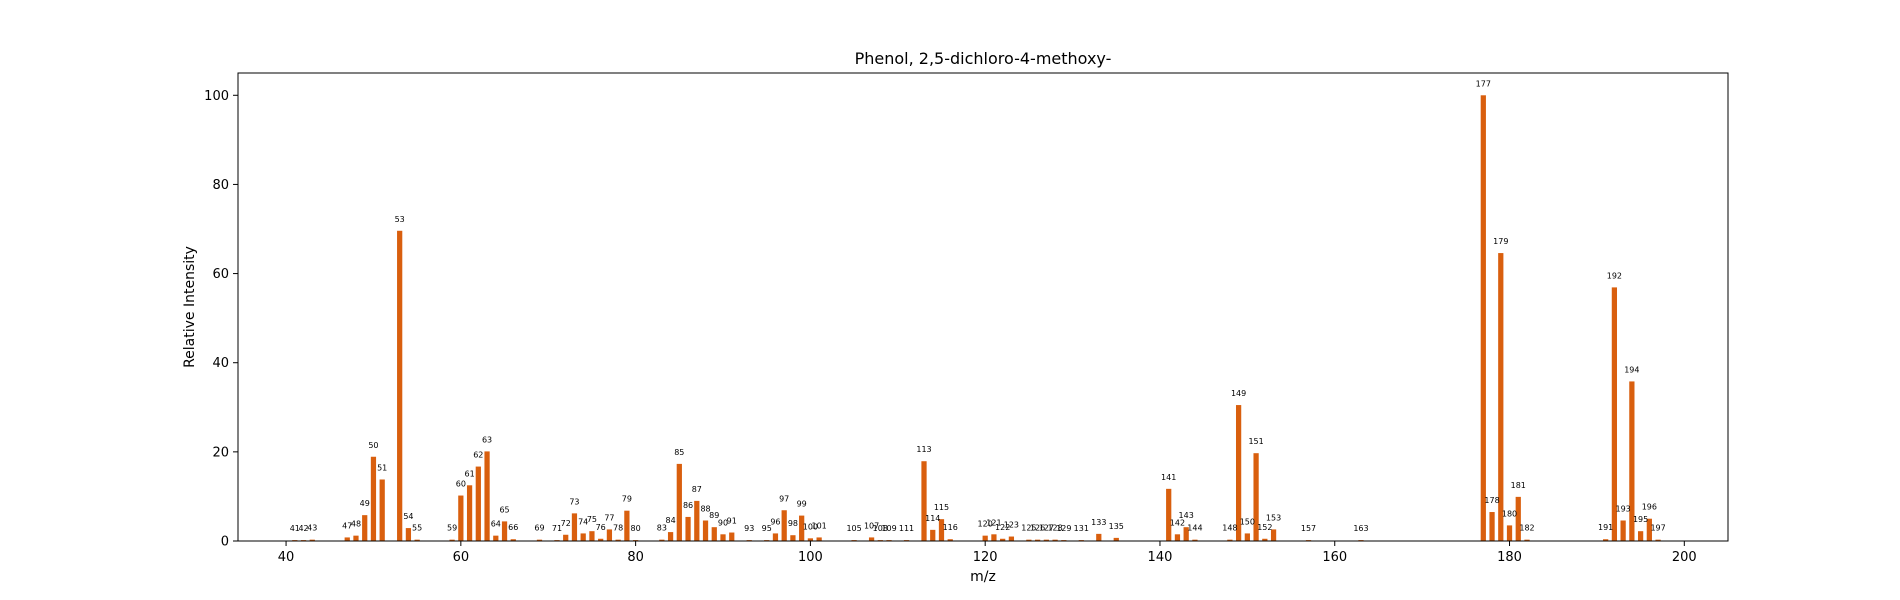 Image resolution: width=1900 pixels, height=600 pixels. Describe the element at coordinates (583, 521) in the screenshot. I see `peak-label-mz-74: 74` at that location.